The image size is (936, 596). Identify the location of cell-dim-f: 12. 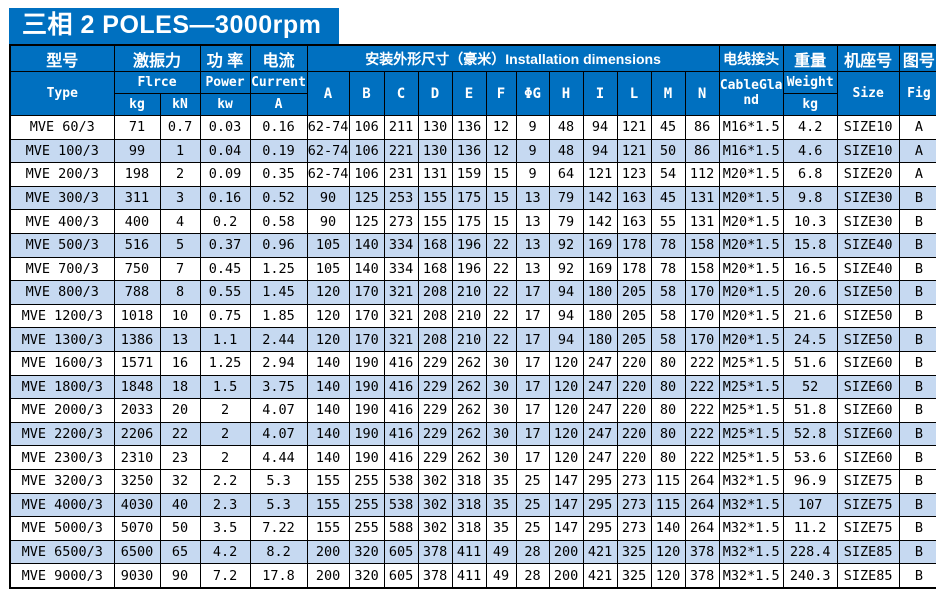
(501, 127).